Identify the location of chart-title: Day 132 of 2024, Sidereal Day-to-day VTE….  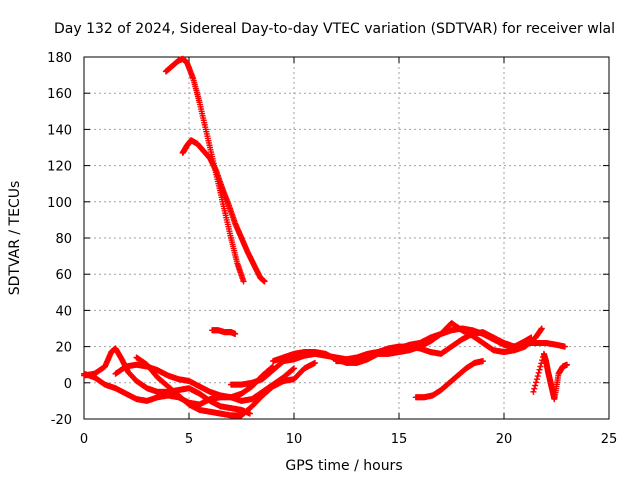
(334, 29).